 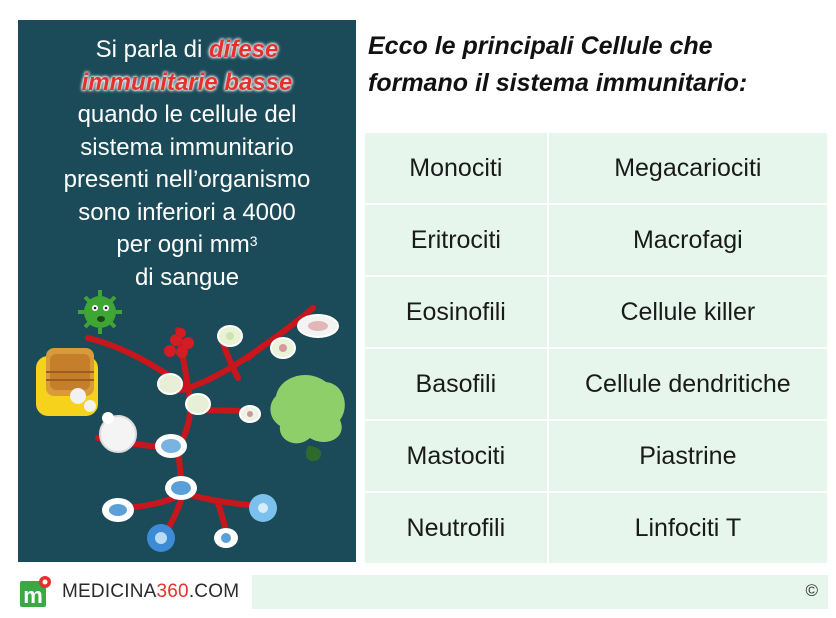 What do you see at coordinates (33, 595) in the screenshot?
I see `logo-letter: m` at bounding box center [33, 595].